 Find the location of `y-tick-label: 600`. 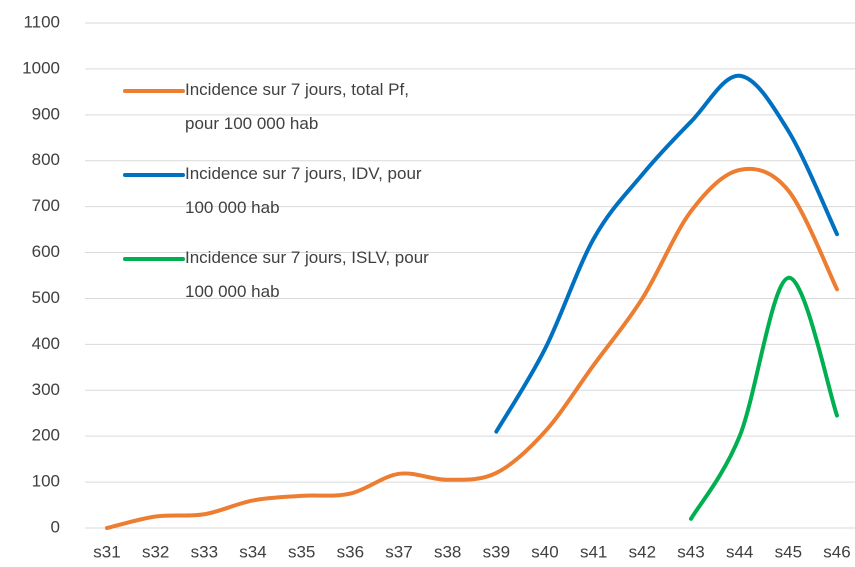

y-tick-label: 600 is located at coordinates (46, 251).